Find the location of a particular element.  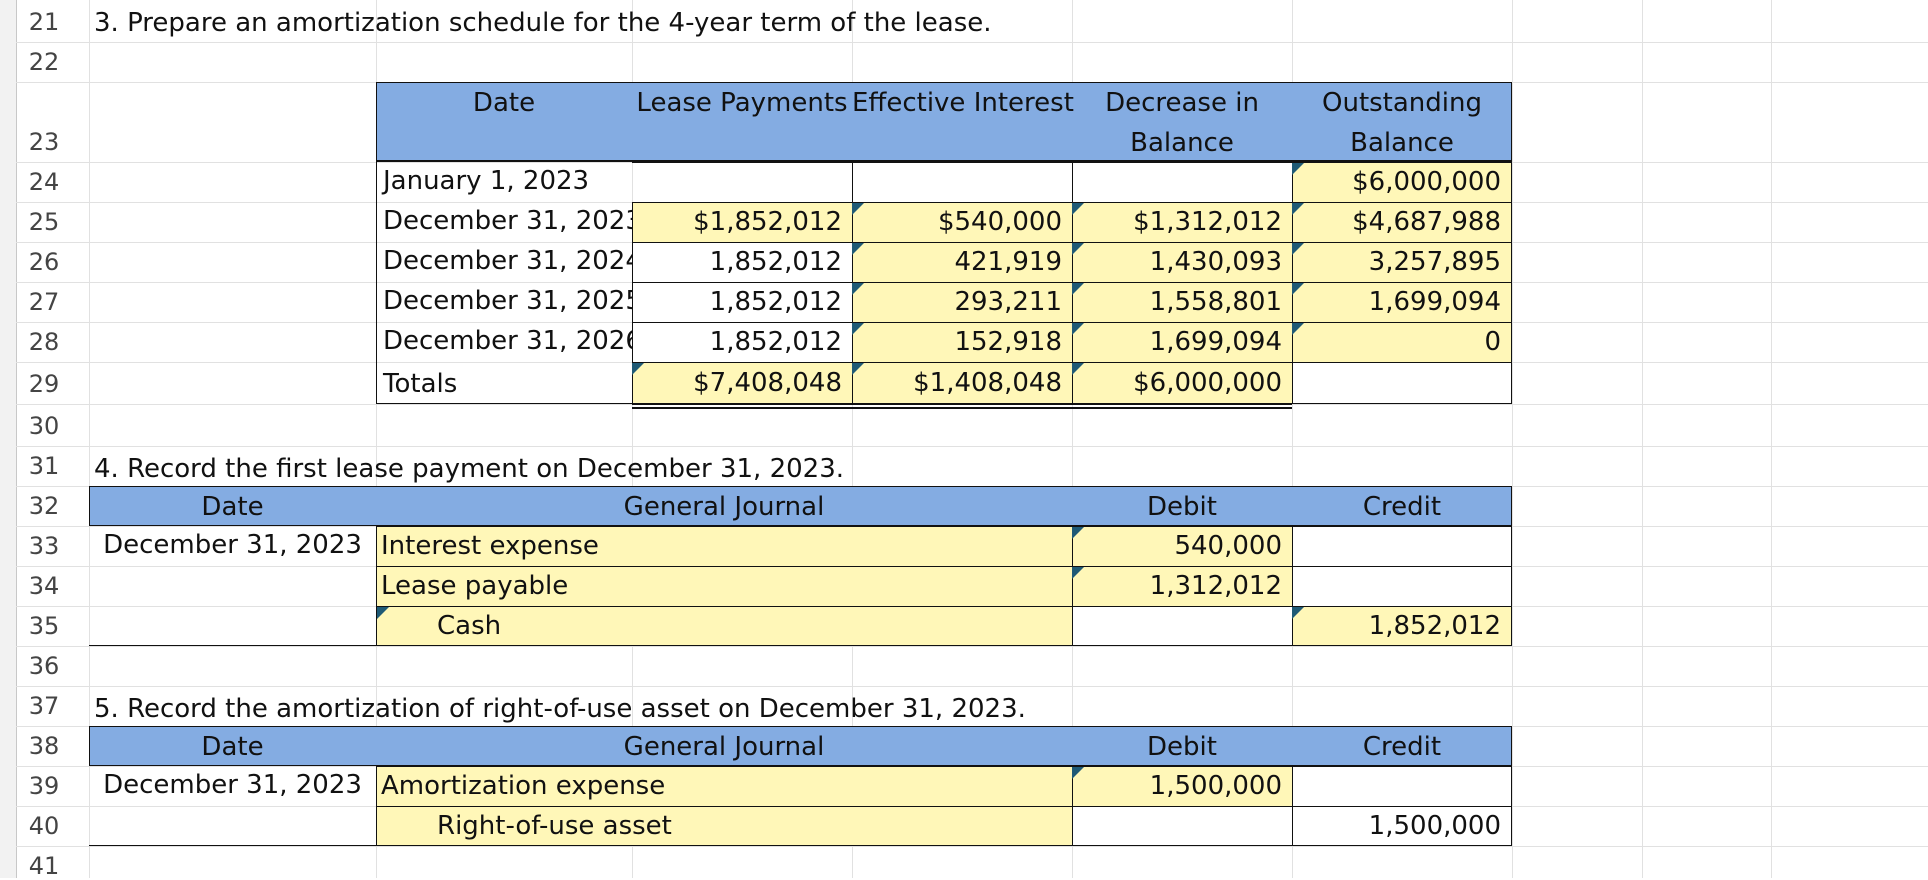

q3-header-date: Date is located at coordinates (504, 103).